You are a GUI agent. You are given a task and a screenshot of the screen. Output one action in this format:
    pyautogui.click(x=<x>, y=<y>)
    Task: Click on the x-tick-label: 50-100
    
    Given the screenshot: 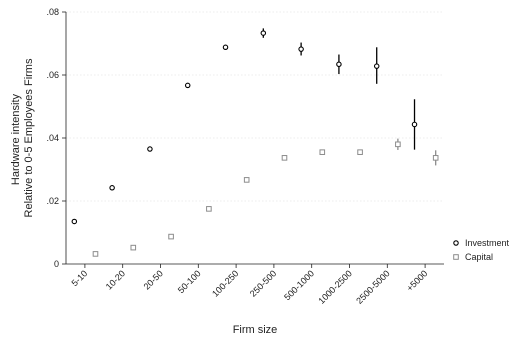 What is the action you would take?
    pyautogui.click(x=189, y=281)
    